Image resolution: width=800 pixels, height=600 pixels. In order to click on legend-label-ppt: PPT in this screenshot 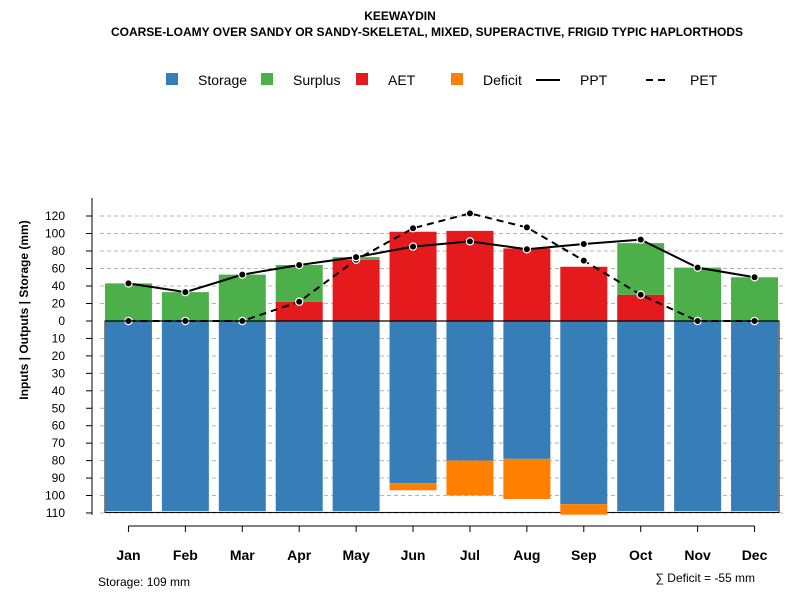, I will do `click(594, 80)`.